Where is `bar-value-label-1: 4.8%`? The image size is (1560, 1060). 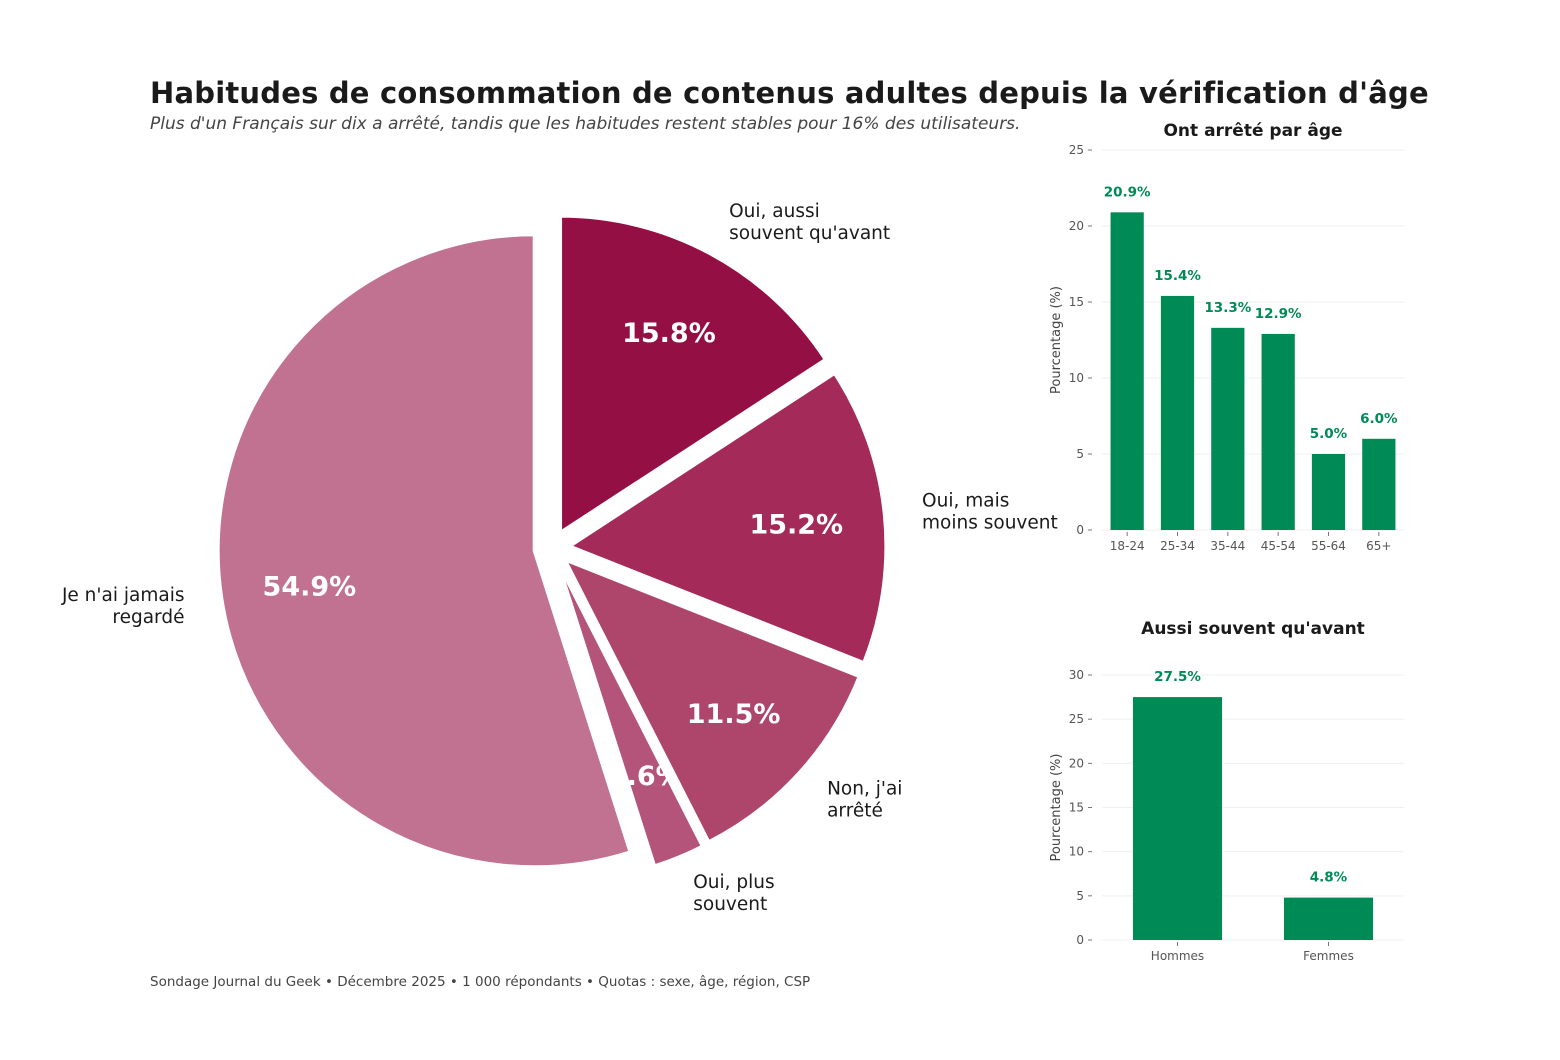 bar-value-label-1: 4.8% is located at coordinates (1329, 878).